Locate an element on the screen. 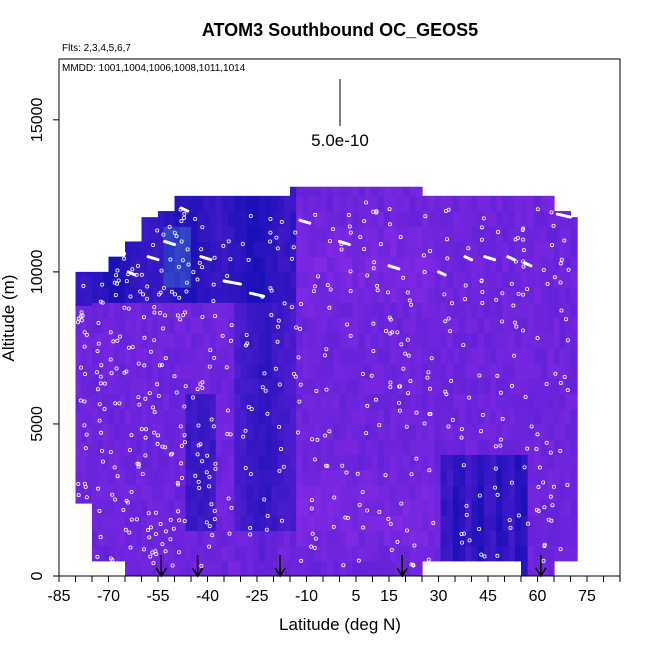 The height and width of the screenshot is (650, 650). flight-track-dash is located at coordinates (563, 215).